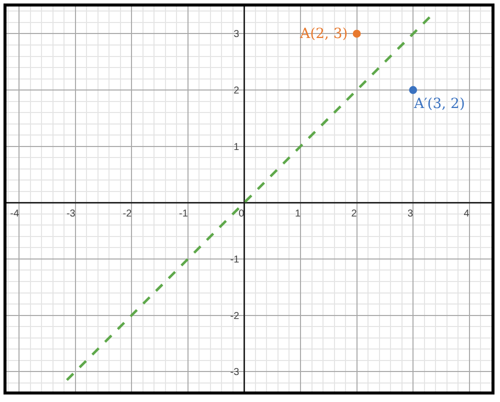 The height and width of the screenshot is (402, 500). What do you see at coordinates (354, 214) in the screenshot?
I see `x-tick-label: 2` at bounding box center [354, 214].